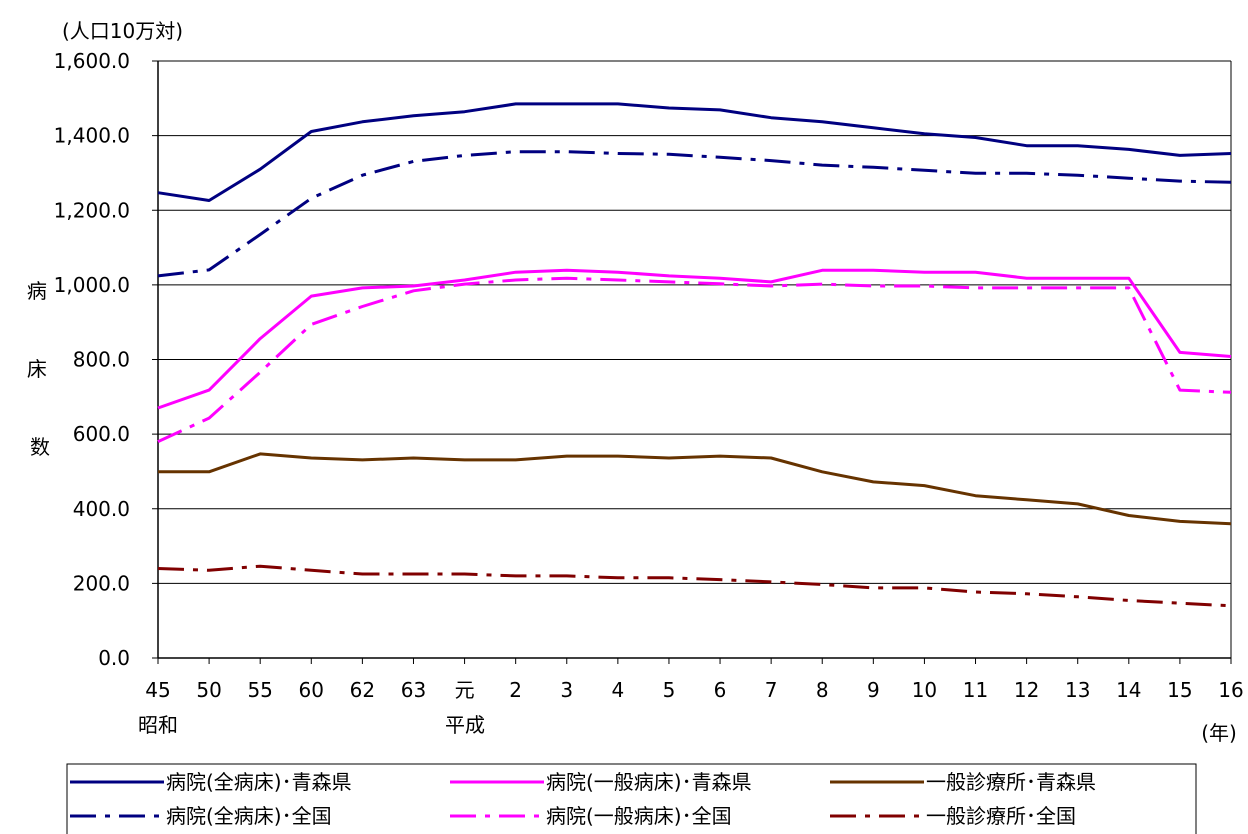  Describe the element at coordinates (1011, 782) in the screenshot. I see `legend-label: 一般診療所･青森県` at that location.